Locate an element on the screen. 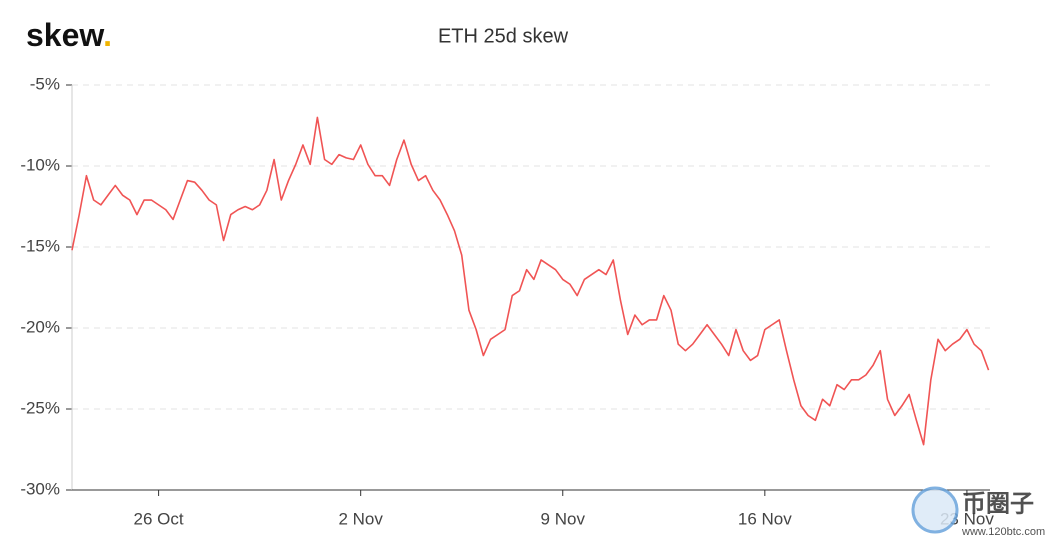  x-tick-label: 16 Nov is located at coordinates (765, 518).